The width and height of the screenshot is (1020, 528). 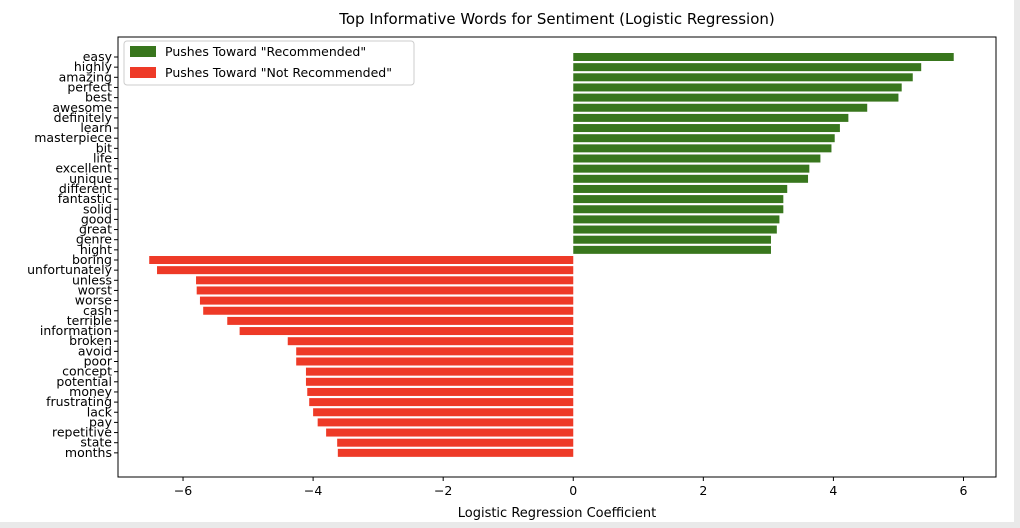 What do you see at coordinates (430, 341) in the screenshot?
I see `bar-broken` at bounding box center [430, 341].